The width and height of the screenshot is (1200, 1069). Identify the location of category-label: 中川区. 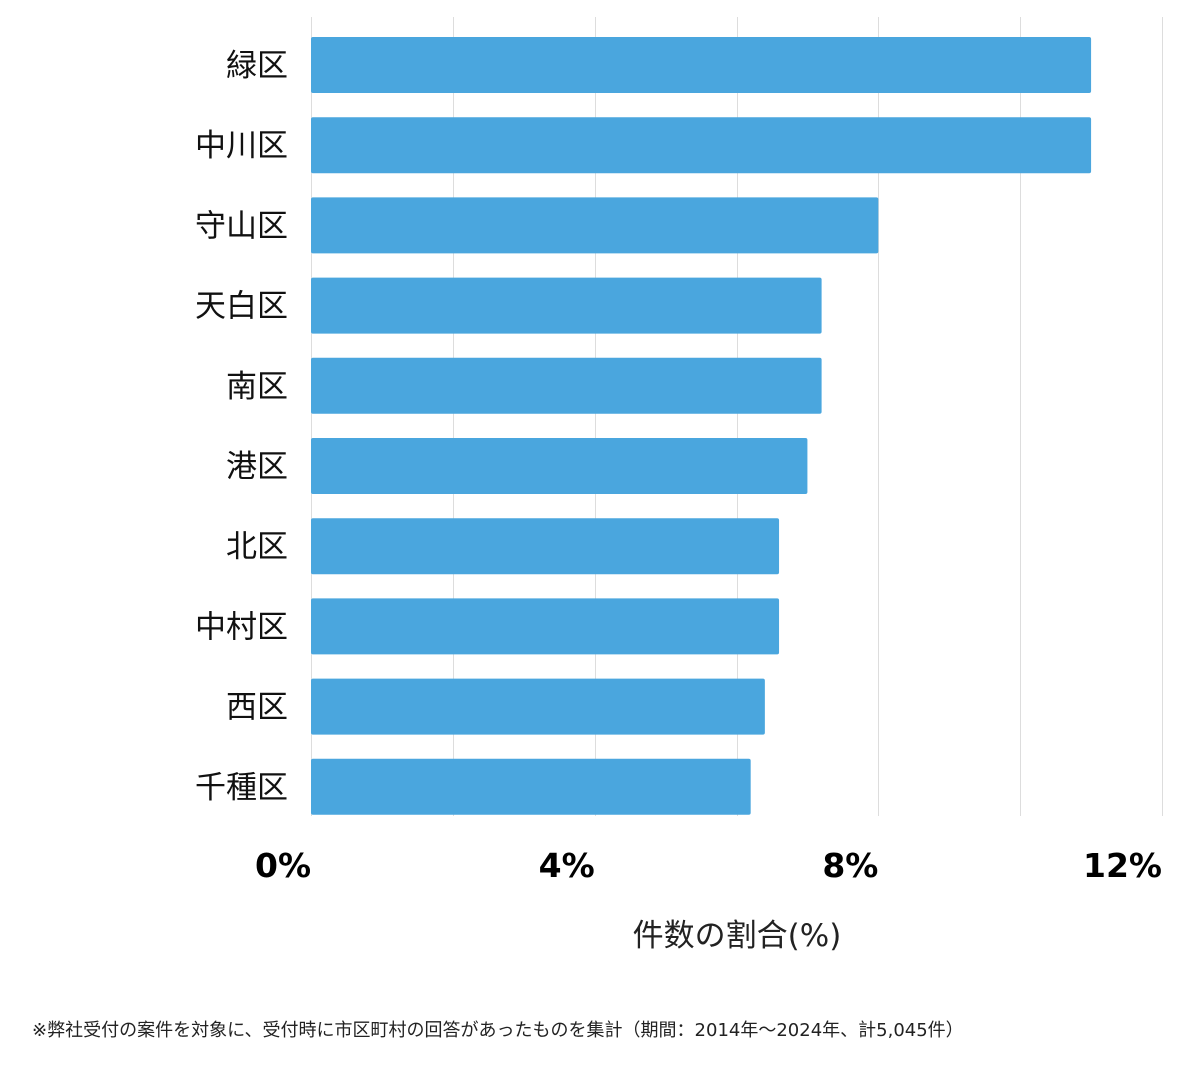
(241, 146).